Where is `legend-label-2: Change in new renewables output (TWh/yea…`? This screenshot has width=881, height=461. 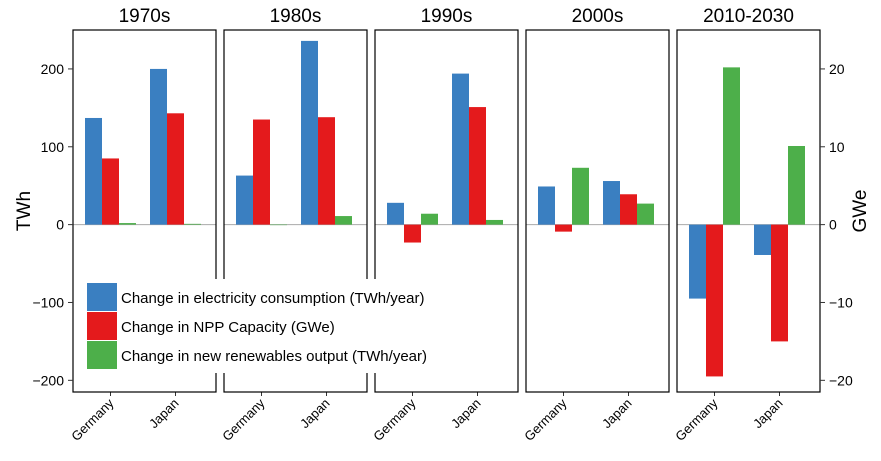
legend-label-2: Change in new renewables output (TWh/yea… is located at coordinates (274, 356).